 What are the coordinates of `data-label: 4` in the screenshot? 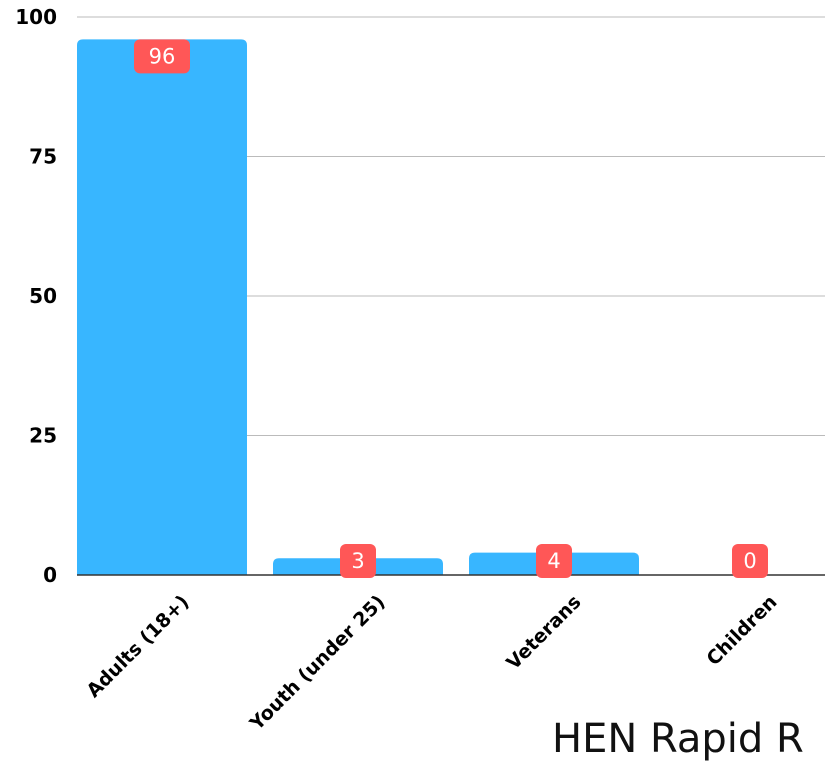 It's located at (553, 561).